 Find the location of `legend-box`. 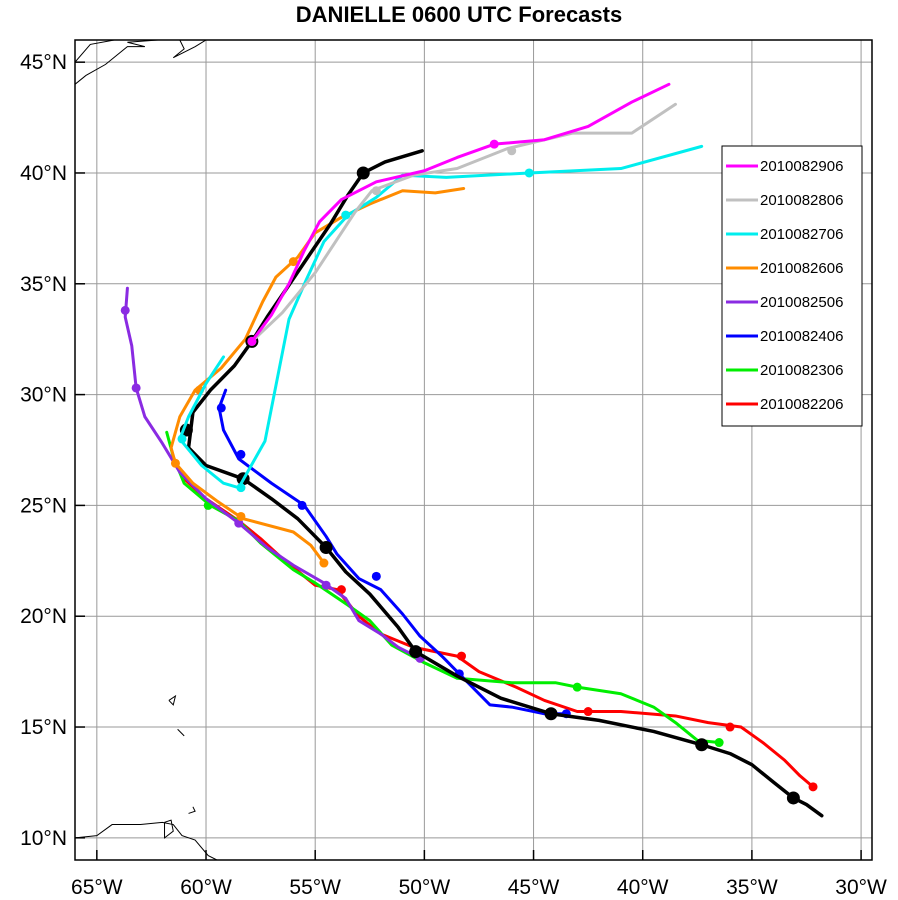

legend-box is located at coordinates (792, 286).